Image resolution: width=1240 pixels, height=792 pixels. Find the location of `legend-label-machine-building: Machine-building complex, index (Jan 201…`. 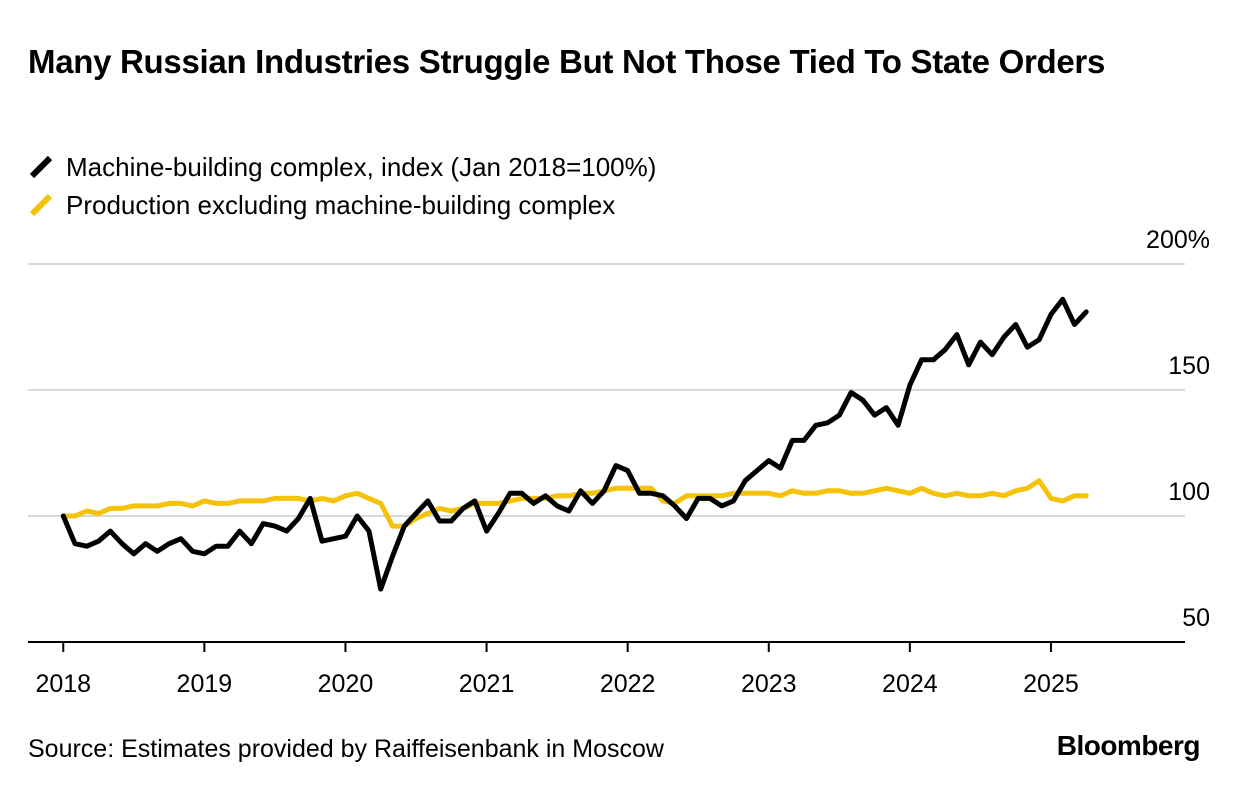

legend-label-machine-building: Machine-building complex, index (Jan 201… is located at coordinates (361, 166).